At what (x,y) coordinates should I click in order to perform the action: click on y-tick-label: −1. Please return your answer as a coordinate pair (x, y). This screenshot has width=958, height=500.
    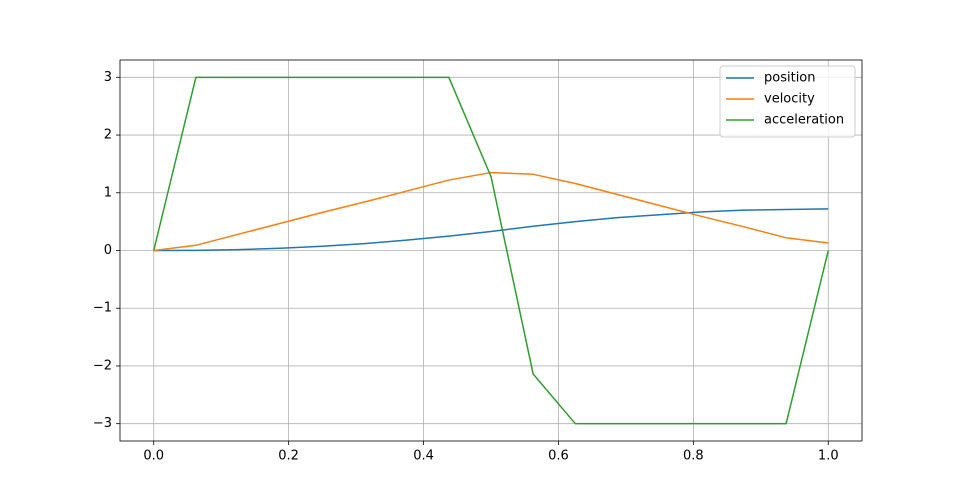
    Looking at the image, I should click on (102, 308).